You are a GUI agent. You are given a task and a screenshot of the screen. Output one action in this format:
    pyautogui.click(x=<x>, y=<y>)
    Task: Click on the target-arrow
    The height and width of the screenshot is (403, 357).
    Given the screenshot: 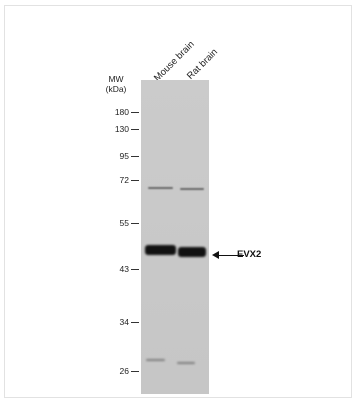 What is the action you would take?
    pyautogui.click(x=235, y=255)
    